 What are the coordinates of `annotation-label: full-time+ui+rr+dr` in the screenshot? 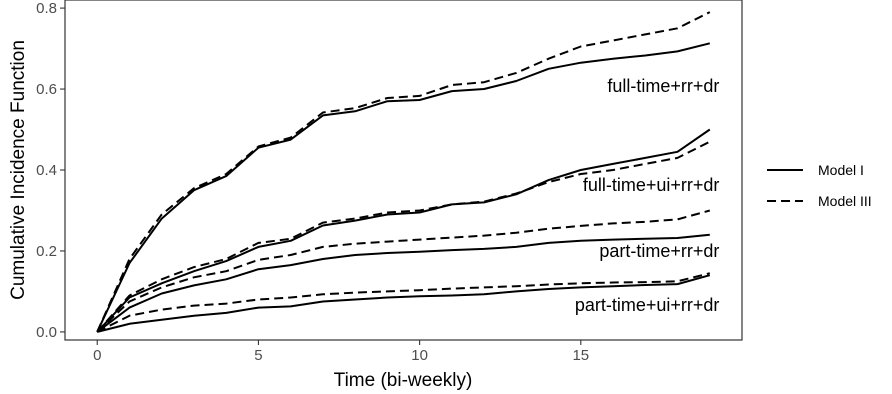 It's located at (651, 185).